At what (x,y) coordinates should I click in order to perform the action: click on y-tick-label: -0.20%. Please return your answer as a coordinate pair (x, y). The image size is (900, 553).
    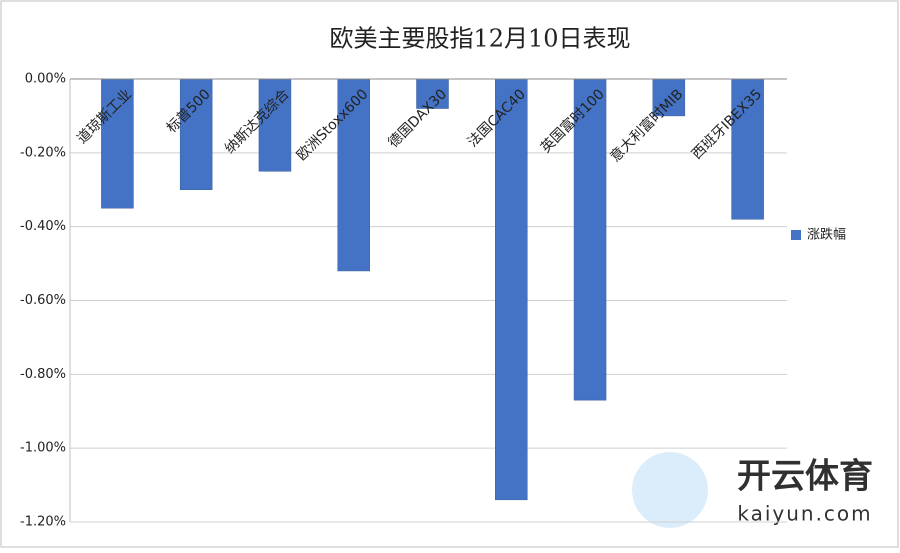
    Looking at the image, I should click on (43, 152).